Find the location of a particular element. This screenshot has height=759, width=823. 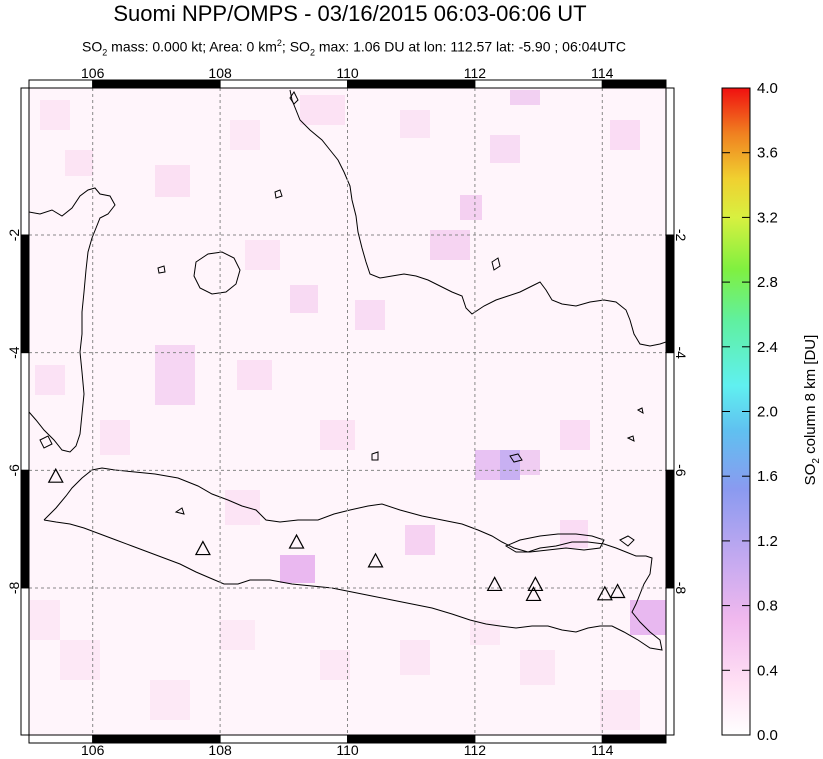

volcano-markers is located at coordinates (336, 534).